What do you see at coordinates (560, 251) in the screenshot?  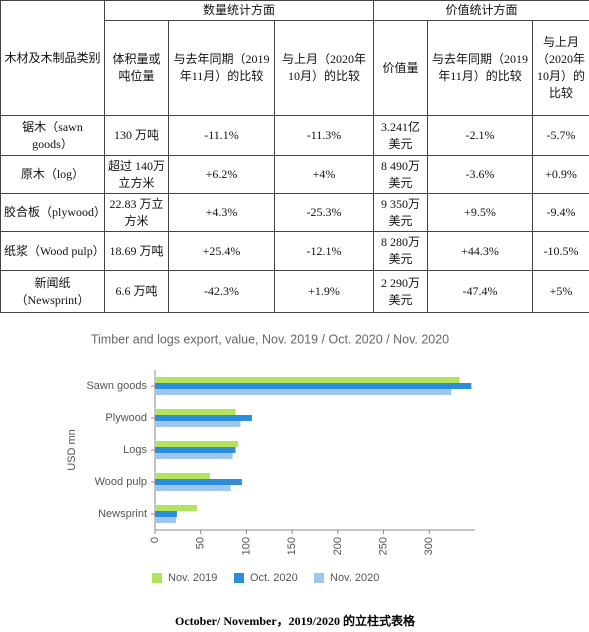 I see `table-cell: -10.5%` at bounding box center [560, 251].